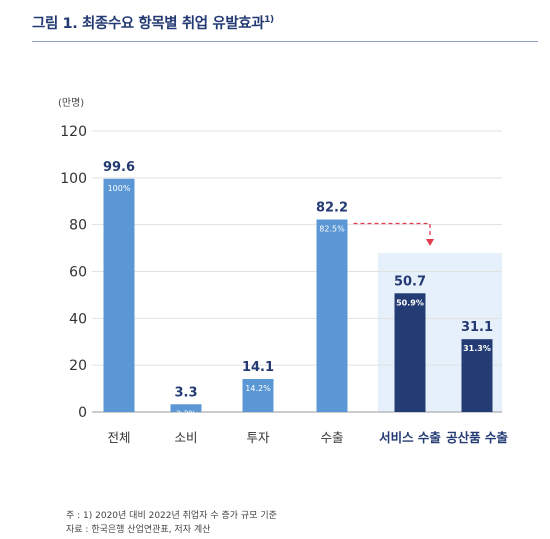 This screenshot has height=539, width=550. I want to click on chart-title-footnote-mark: 1), so click(269, 20).